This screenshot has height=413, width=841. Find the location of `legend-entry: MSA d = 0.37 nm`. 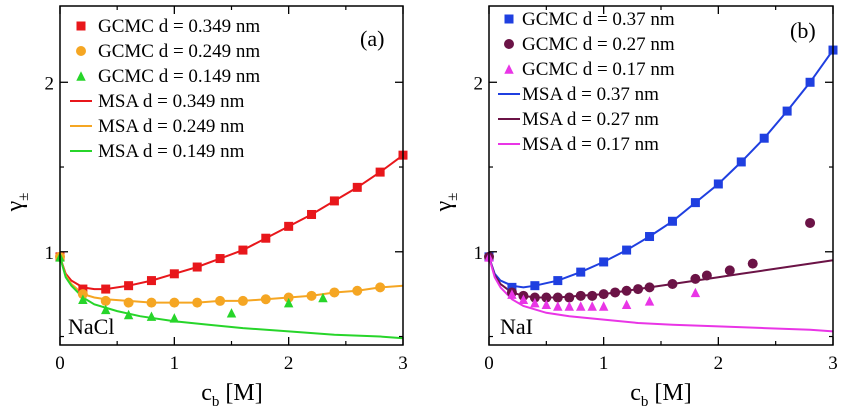

legend-entry: MSA d = 0.37 nm is located at coordinates (590, 94).